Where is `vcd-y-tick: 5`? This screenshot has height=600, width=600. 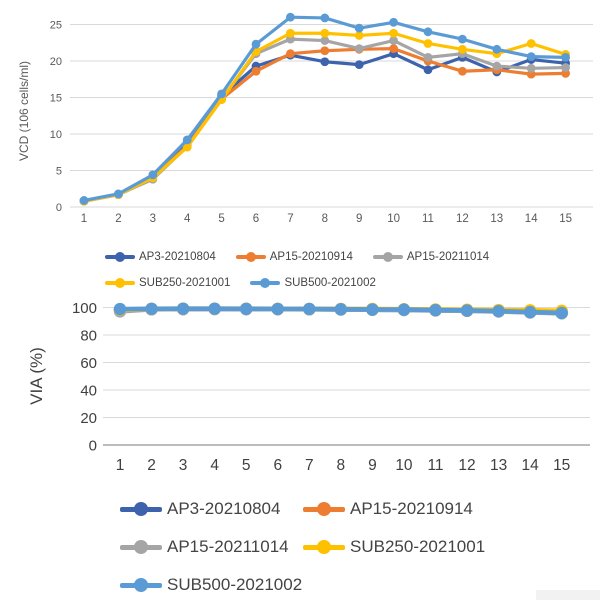 vcd-y-tick: 5 is located at coordinates (59, 171).